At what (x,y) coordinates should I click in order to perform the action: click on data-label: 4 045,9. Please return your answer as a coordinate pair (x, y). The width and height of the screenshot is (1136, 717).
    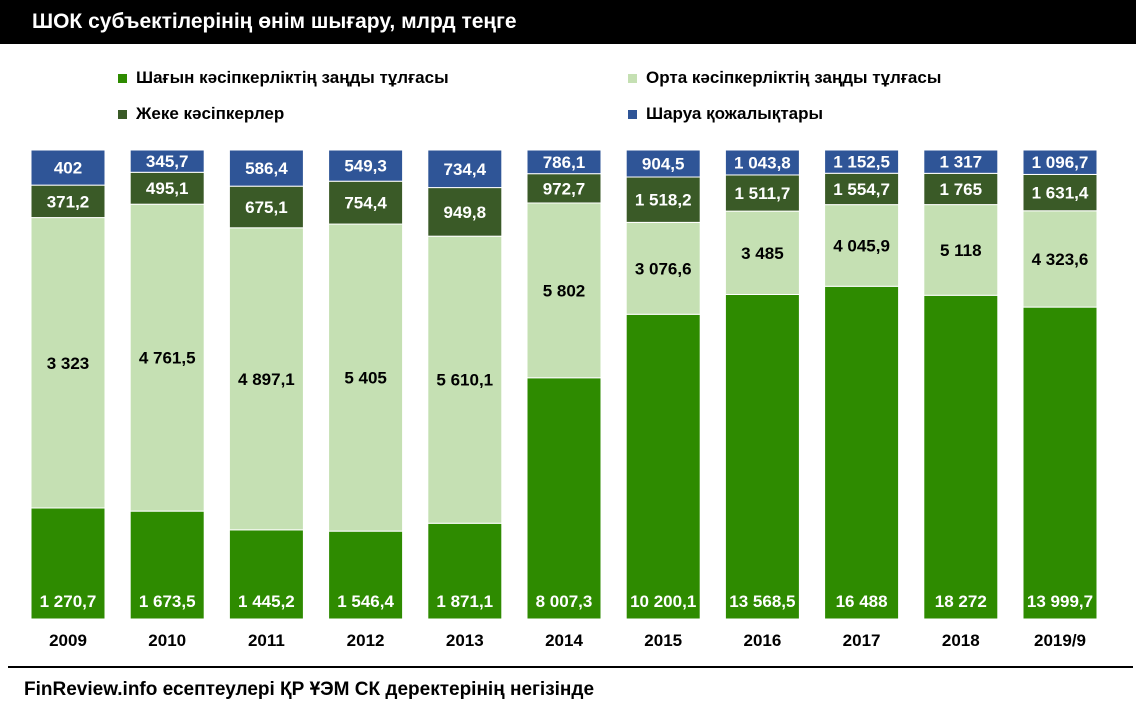
    Looking at the image, I should click on (861, 245).